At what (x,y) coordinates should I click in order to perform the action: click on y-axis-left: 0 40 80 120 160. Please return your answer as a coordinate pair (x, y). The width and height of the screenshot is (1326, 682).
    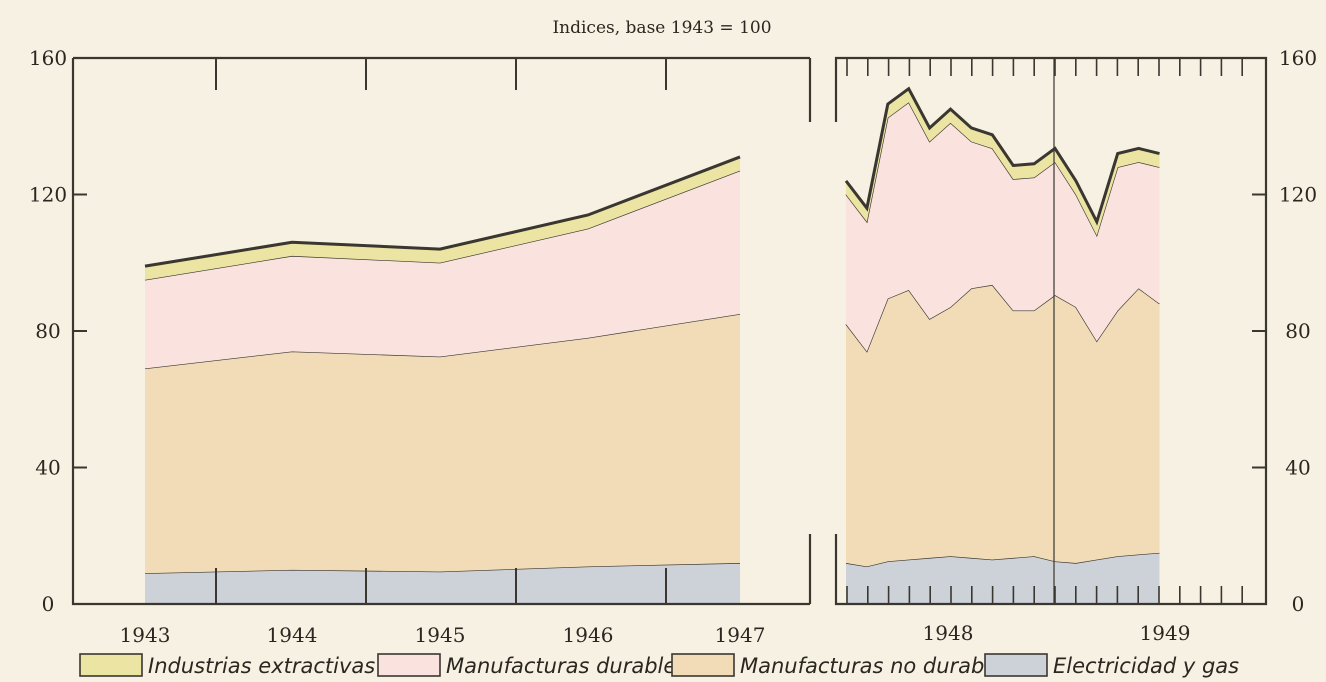
    Looking at the image, I should click on (58, 331).